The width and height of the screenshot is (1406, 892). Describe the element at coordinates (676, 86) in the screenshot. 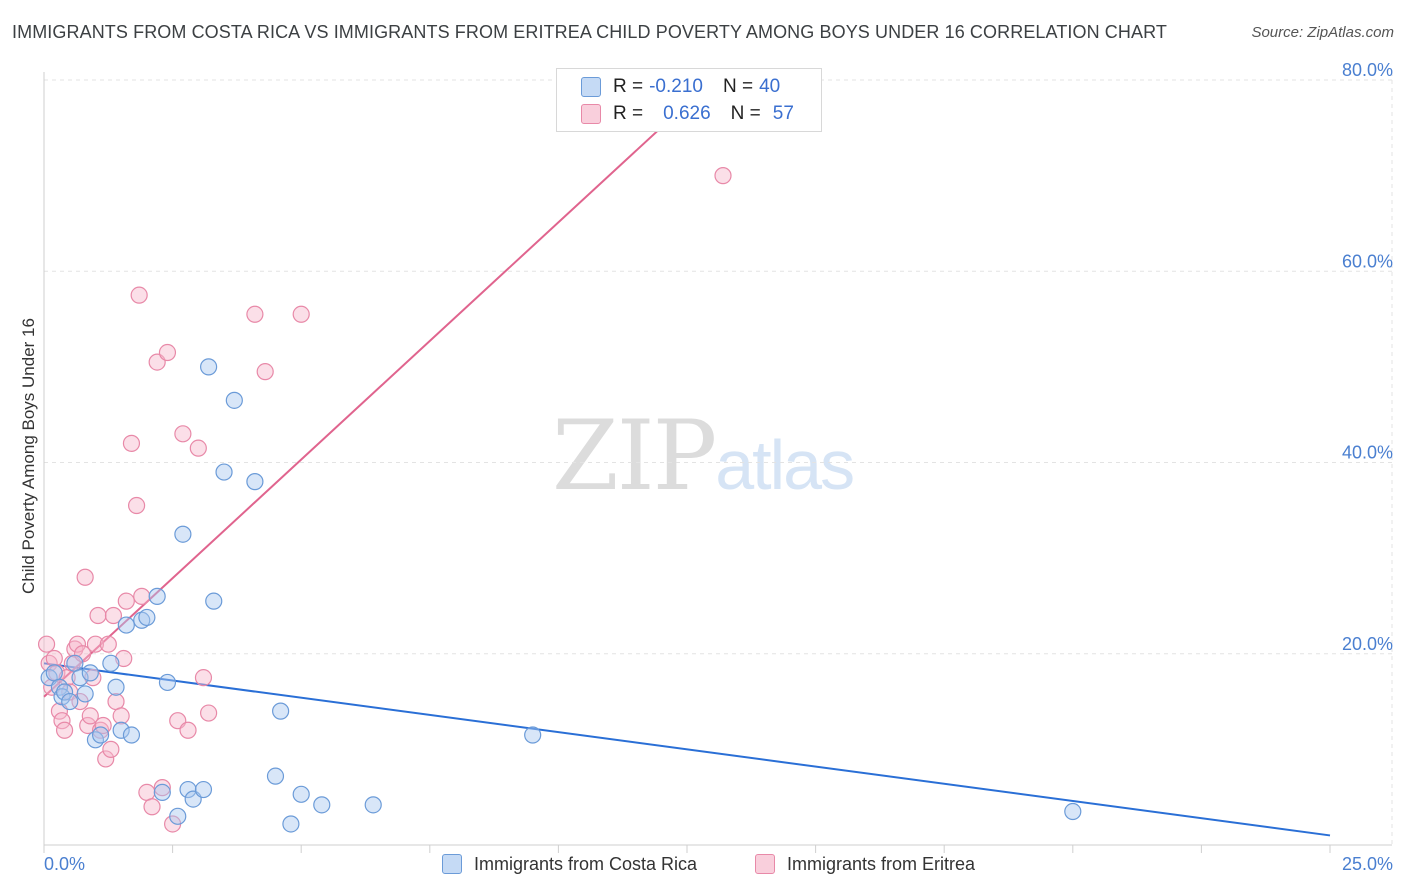

I see `costa-rica-r-value: -0.210` at that location.